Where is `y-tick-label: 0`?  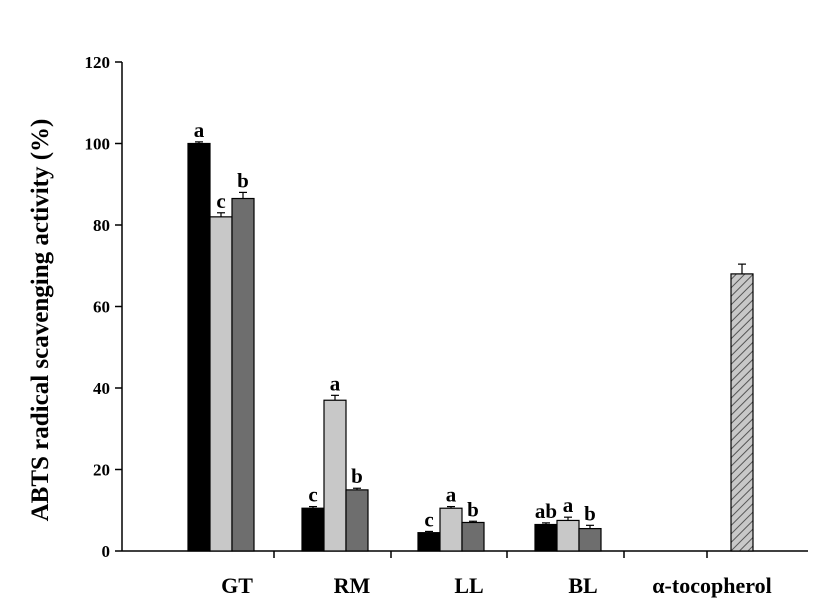 y-tick-label: 0 is located at coordinates (106, 551).